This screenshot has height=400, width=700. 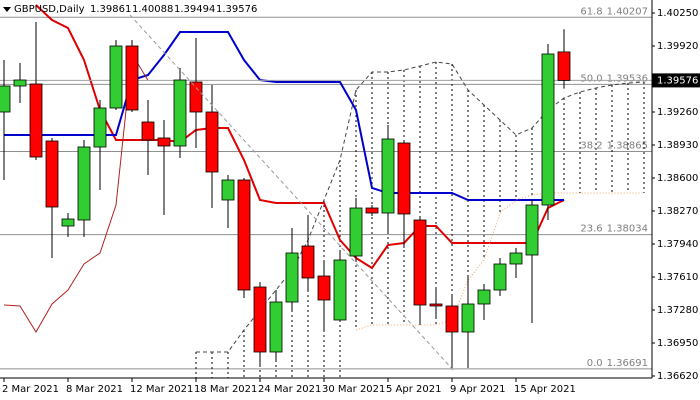 I want to click on fibo-label: 23.6 1.38034, so click(x=614, y=229).